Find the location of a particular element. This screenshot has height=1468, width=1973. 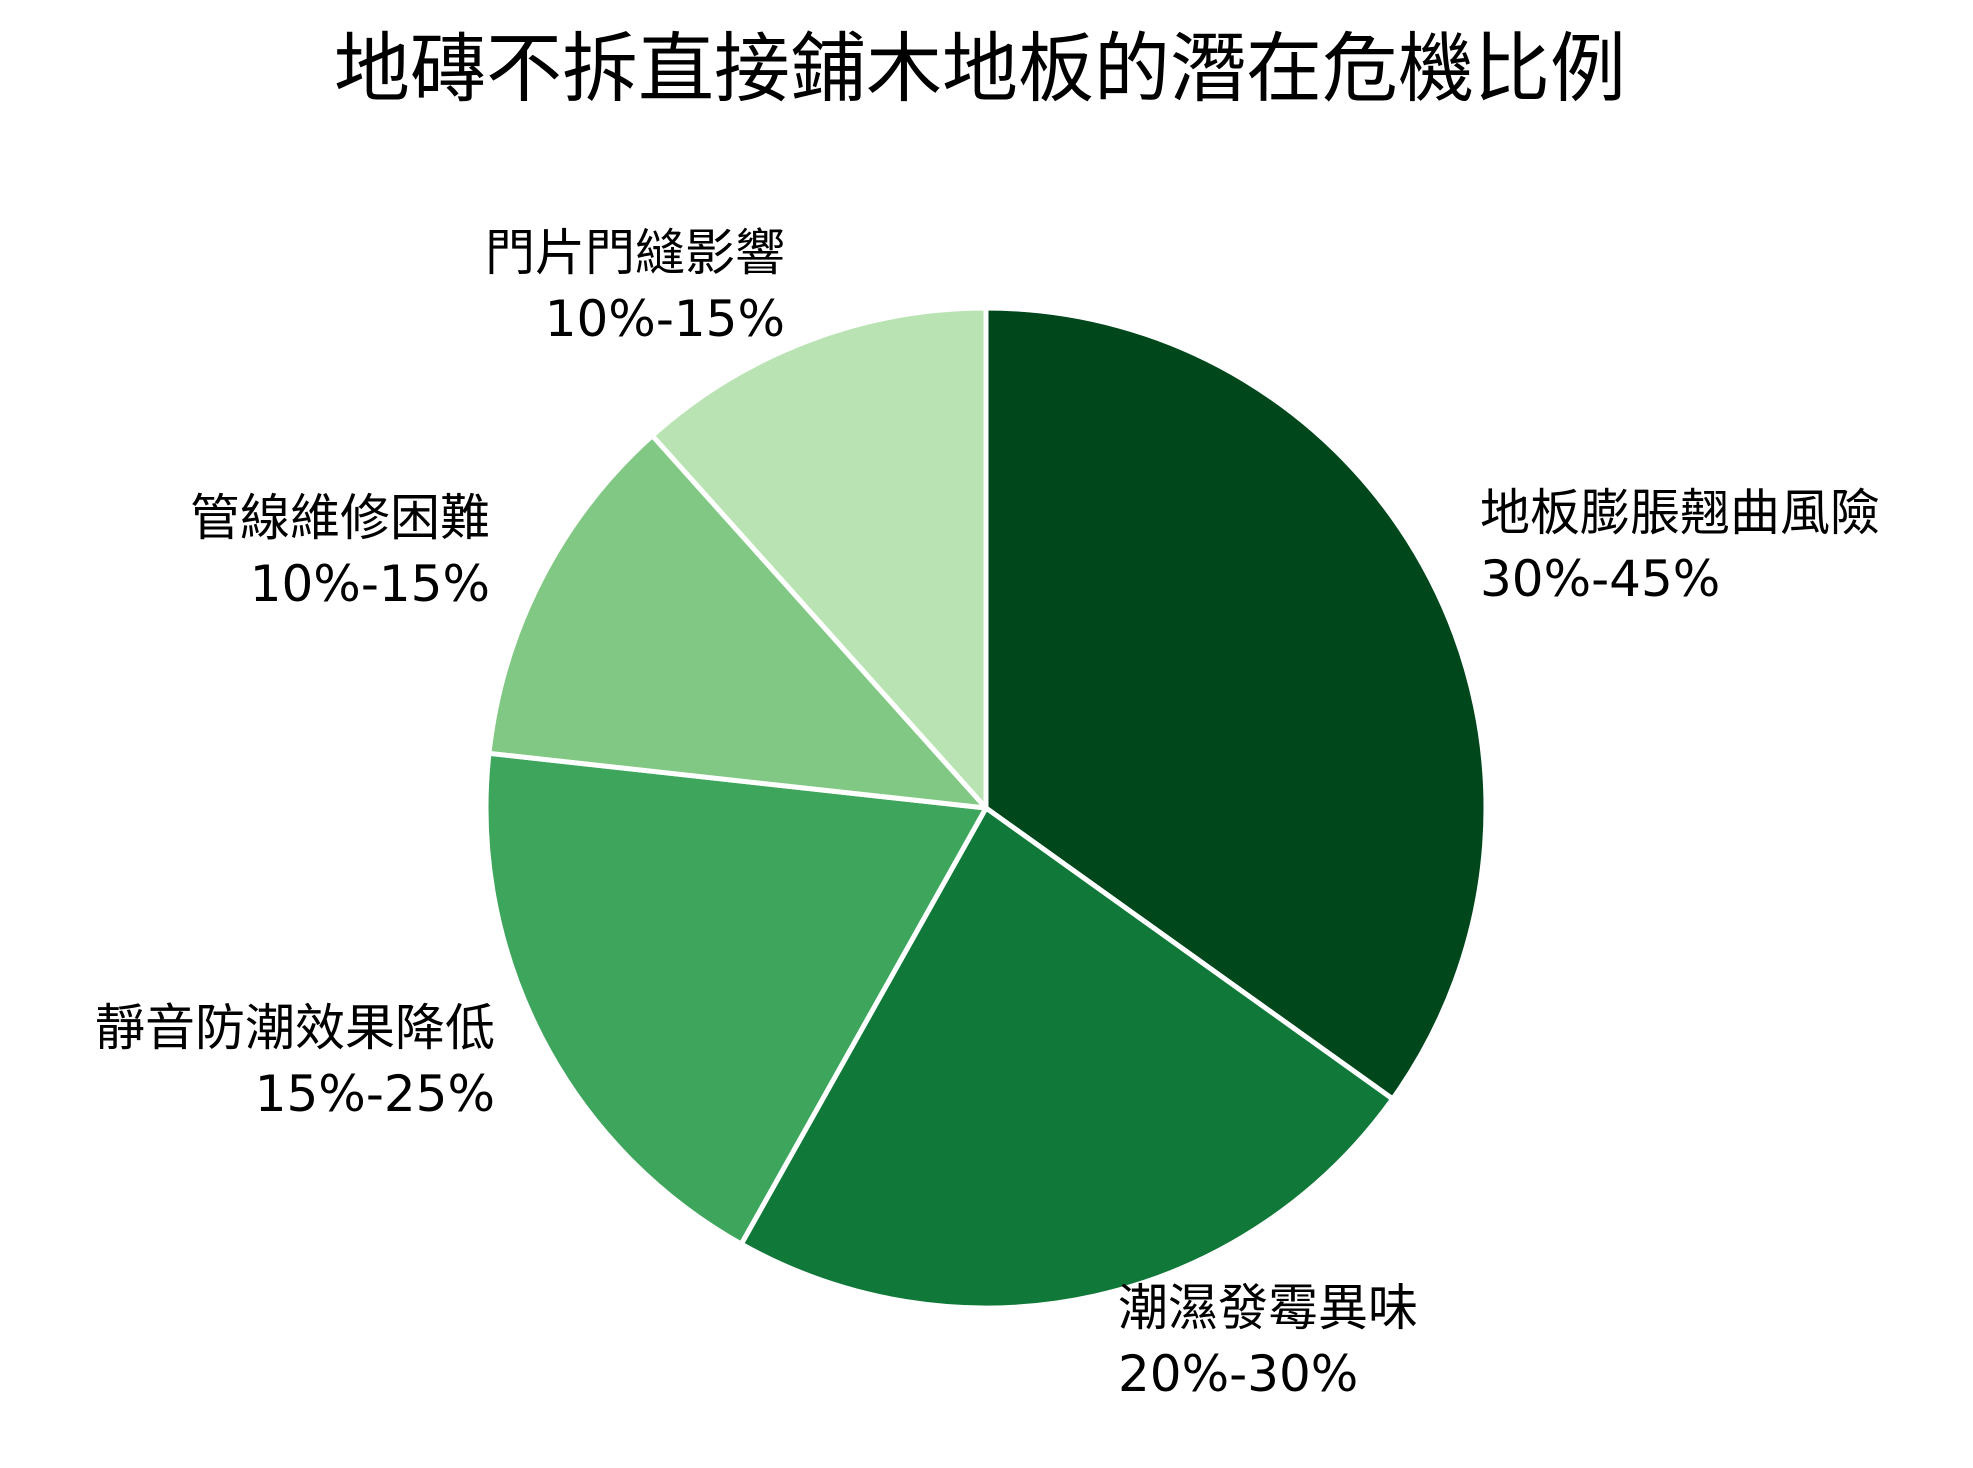

slice-range-4: 10%-15% is located at coordinates (370, 584).